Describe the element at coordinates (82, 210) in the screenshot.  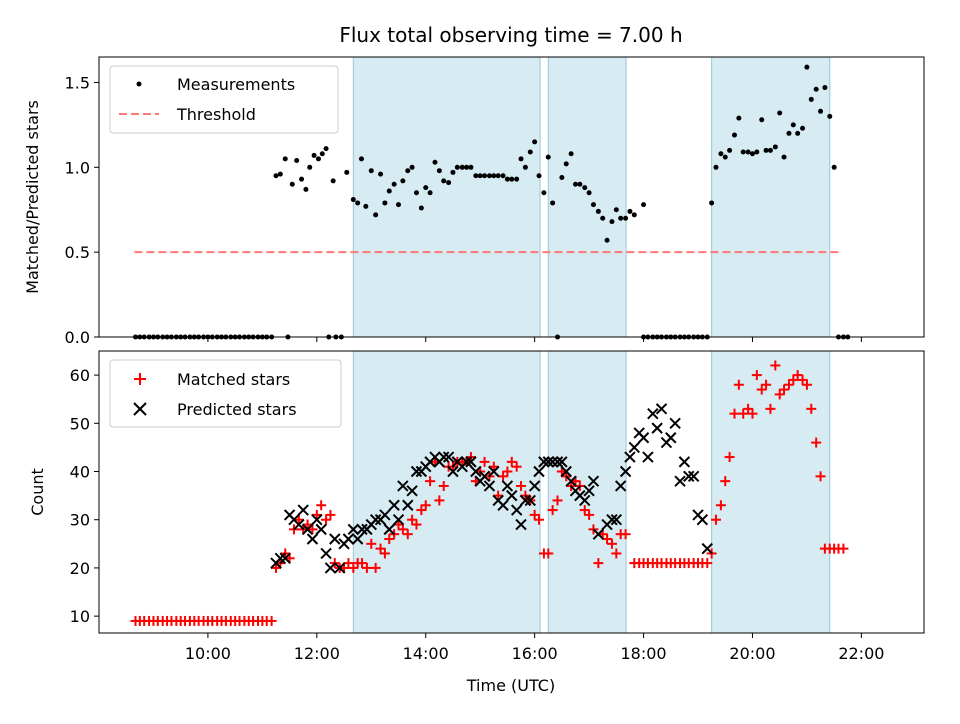
I see `top-y-ticks: 0.0 0.5 1.0 1.5` at that location.